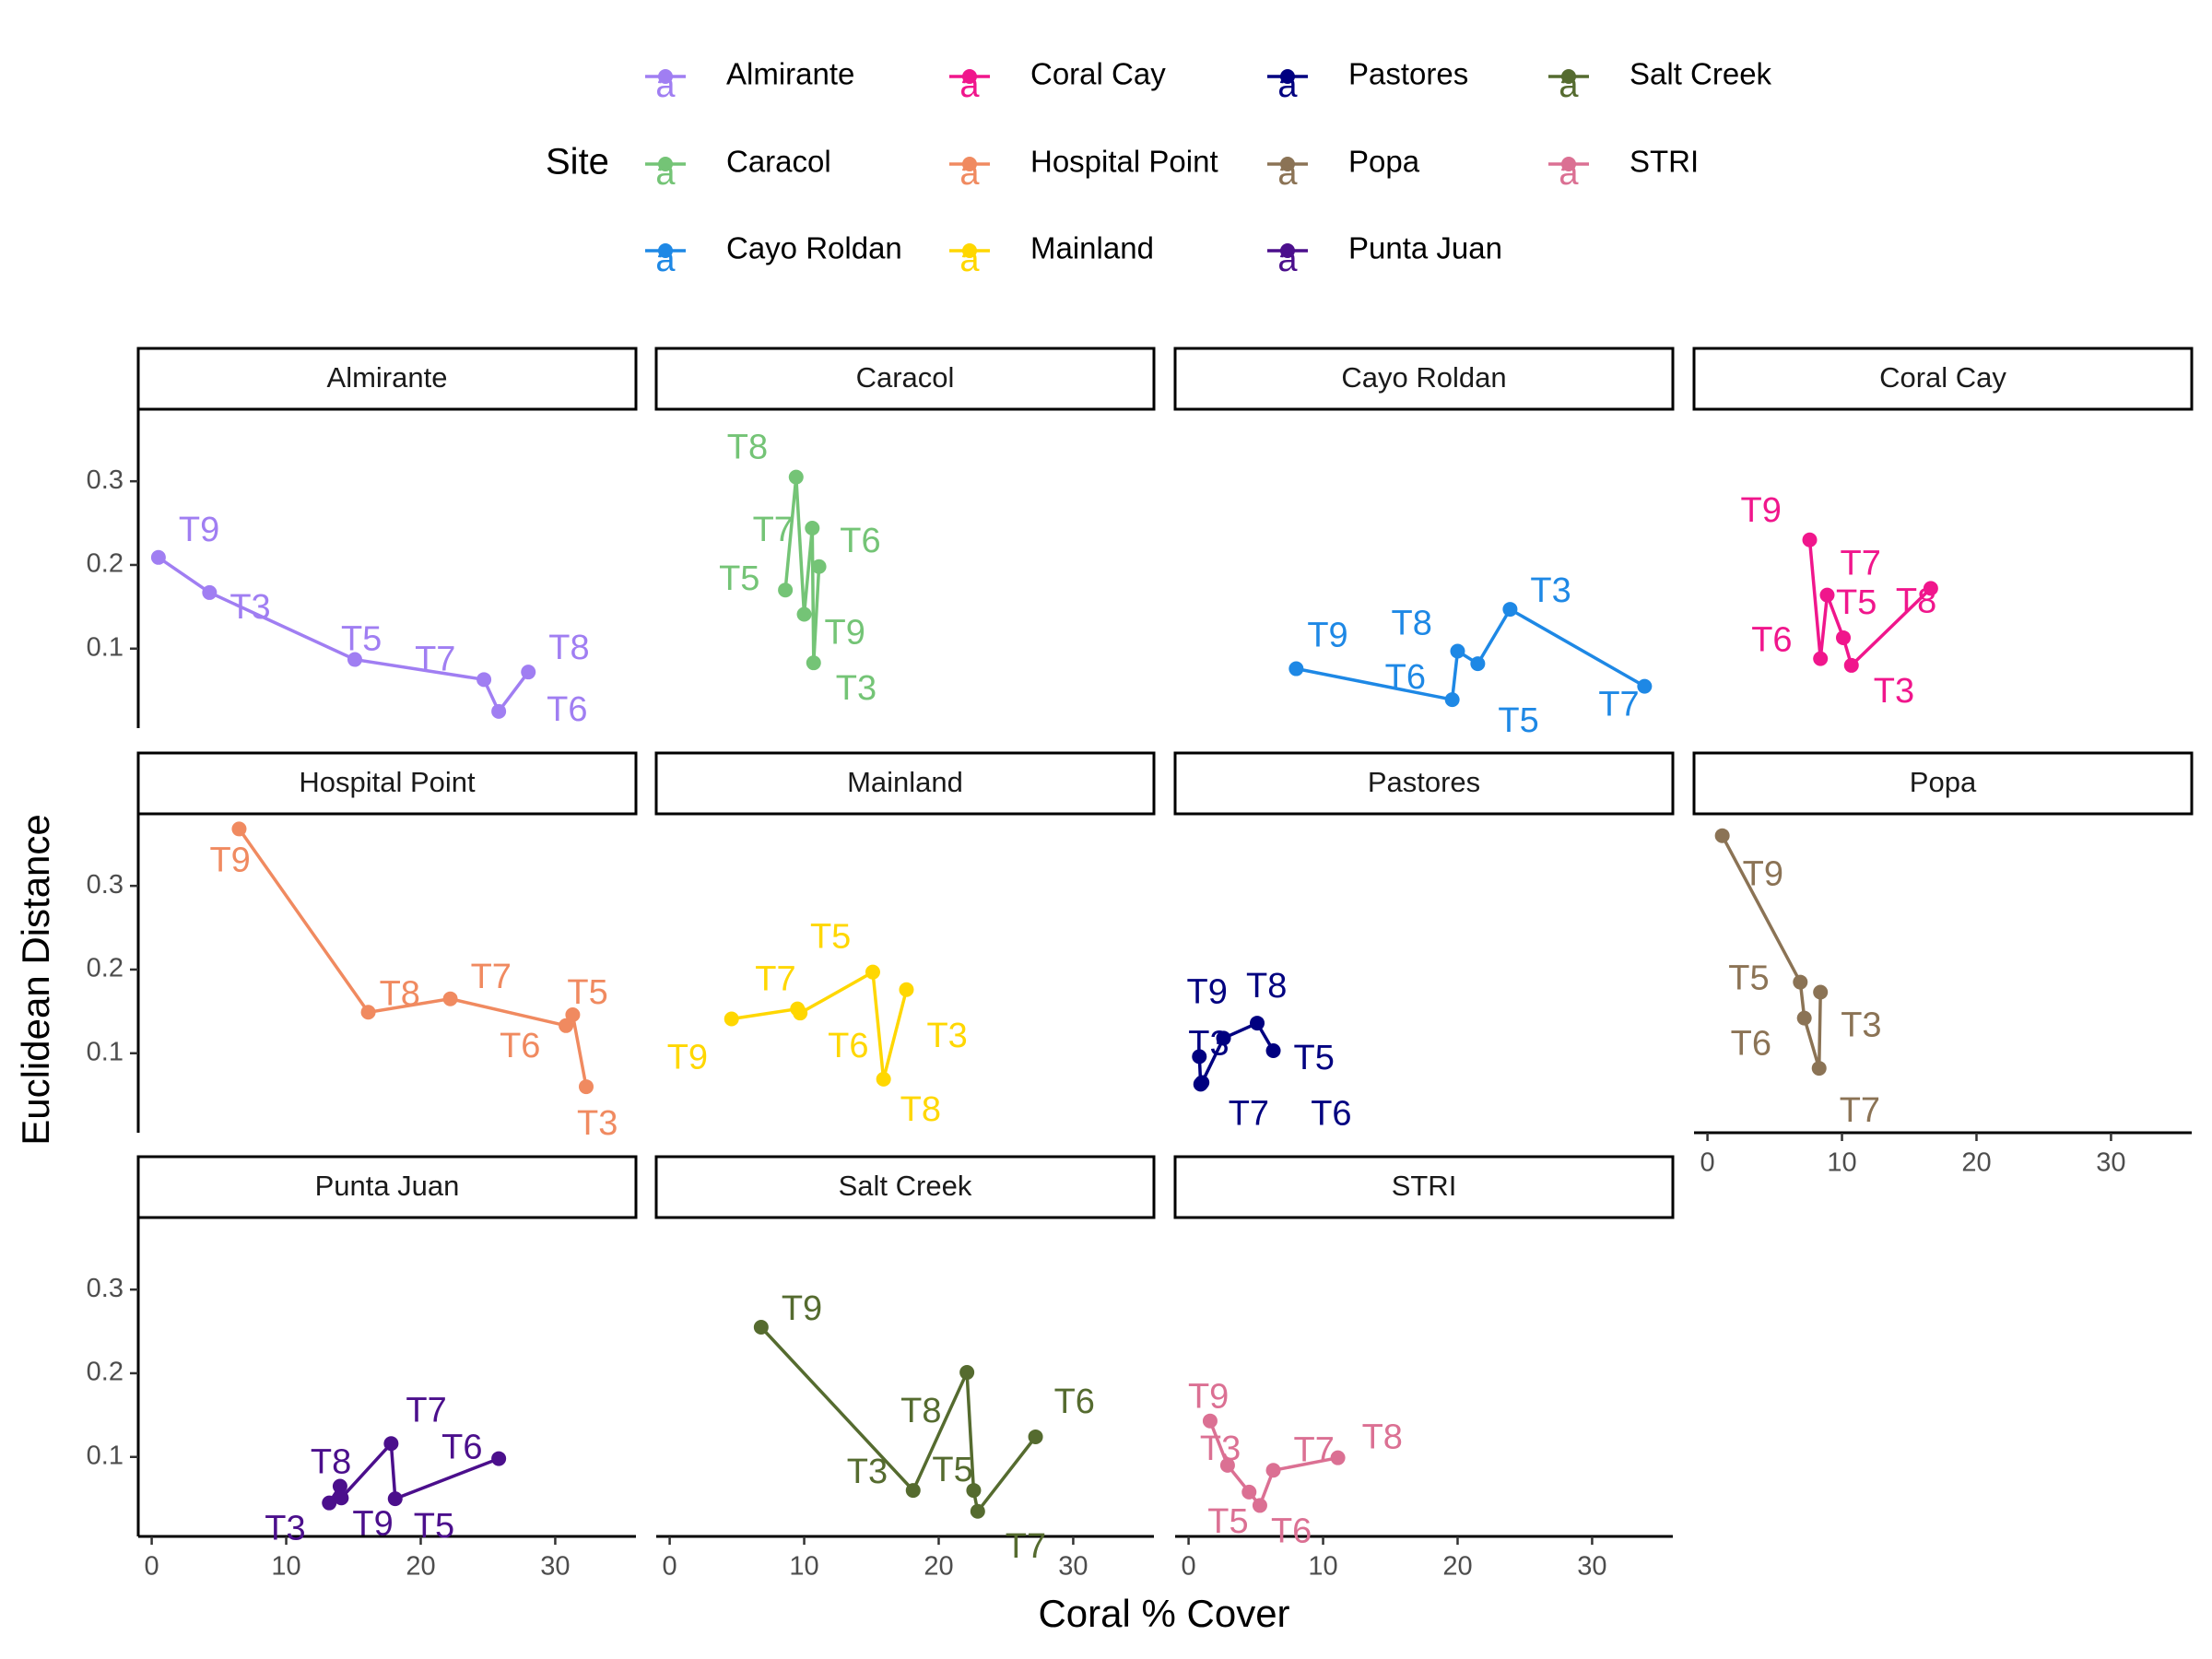  Describe the element at coordinates (738, 169) in the screenshot. I see `legend-item-caracol: a Caracol` at that location.